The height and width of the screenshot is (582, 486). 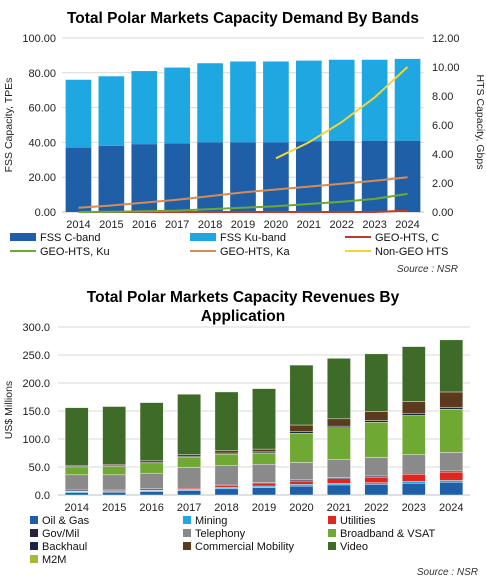 What do you see at coordinates (151, 508) in the screenshot?
I see `chart2-x-tick-label: 2016` at bounding box center [151, 508].